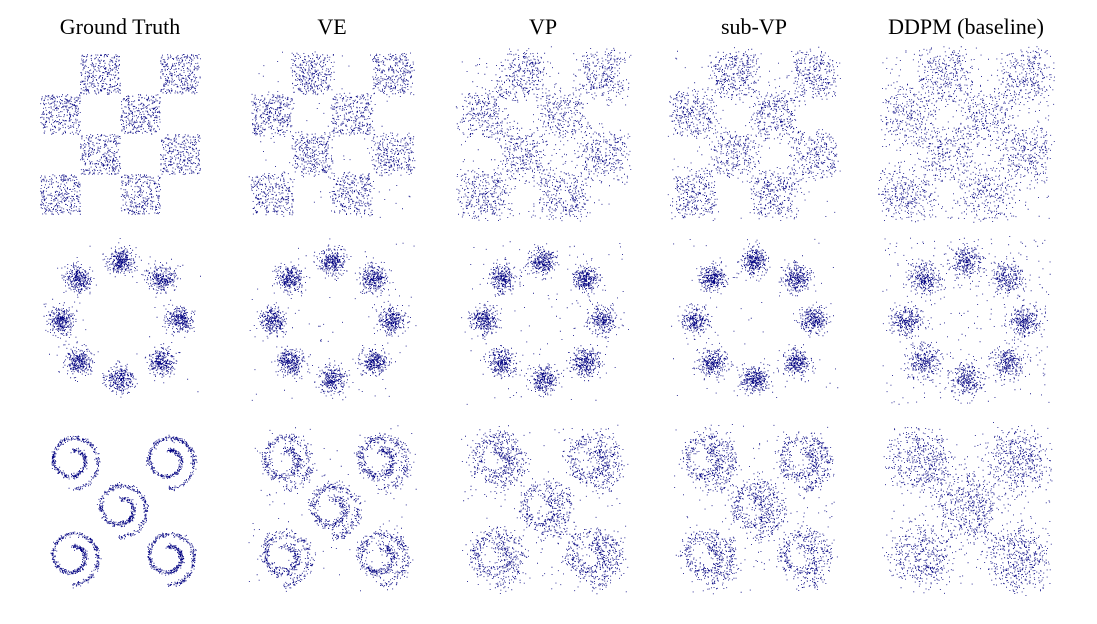 Image resolution: width=1097 pixels, height=624 pixels. I want to click on scatter-points-r1-c0, so click(122, 318).